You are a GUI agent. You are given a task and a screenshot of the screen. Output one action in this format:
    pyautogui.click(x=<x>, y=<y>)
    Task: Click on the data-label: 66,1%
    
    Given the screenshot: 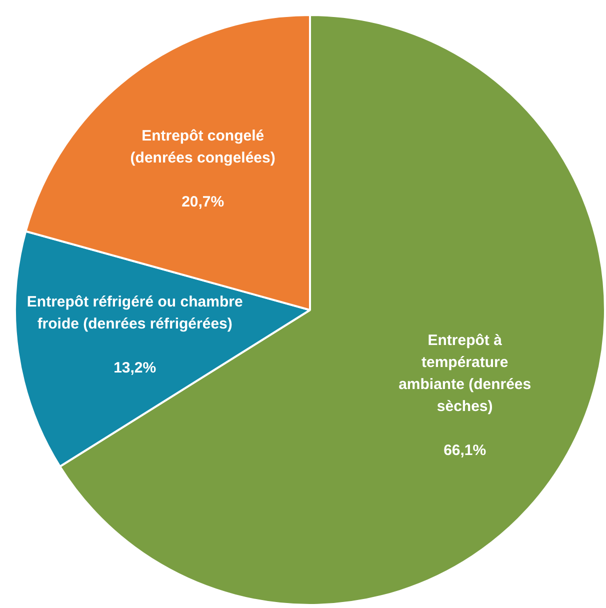 What is the action you would take?
    pyautogui.click(x=465, y=450)
    